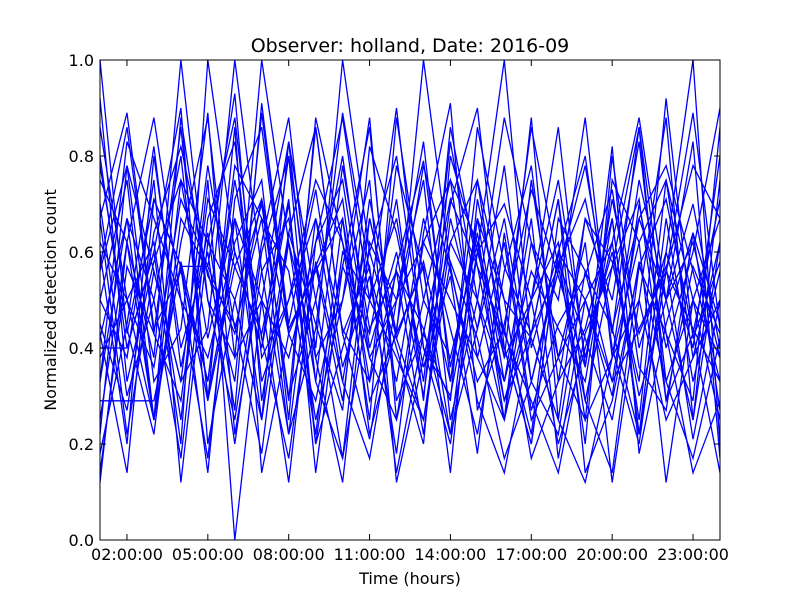 The image size is (800, 600). What do you see at coordinates (531, 554) in the screenshot?
I see `x-tick-label: 17:00:00` at bounding box center [531, 554].